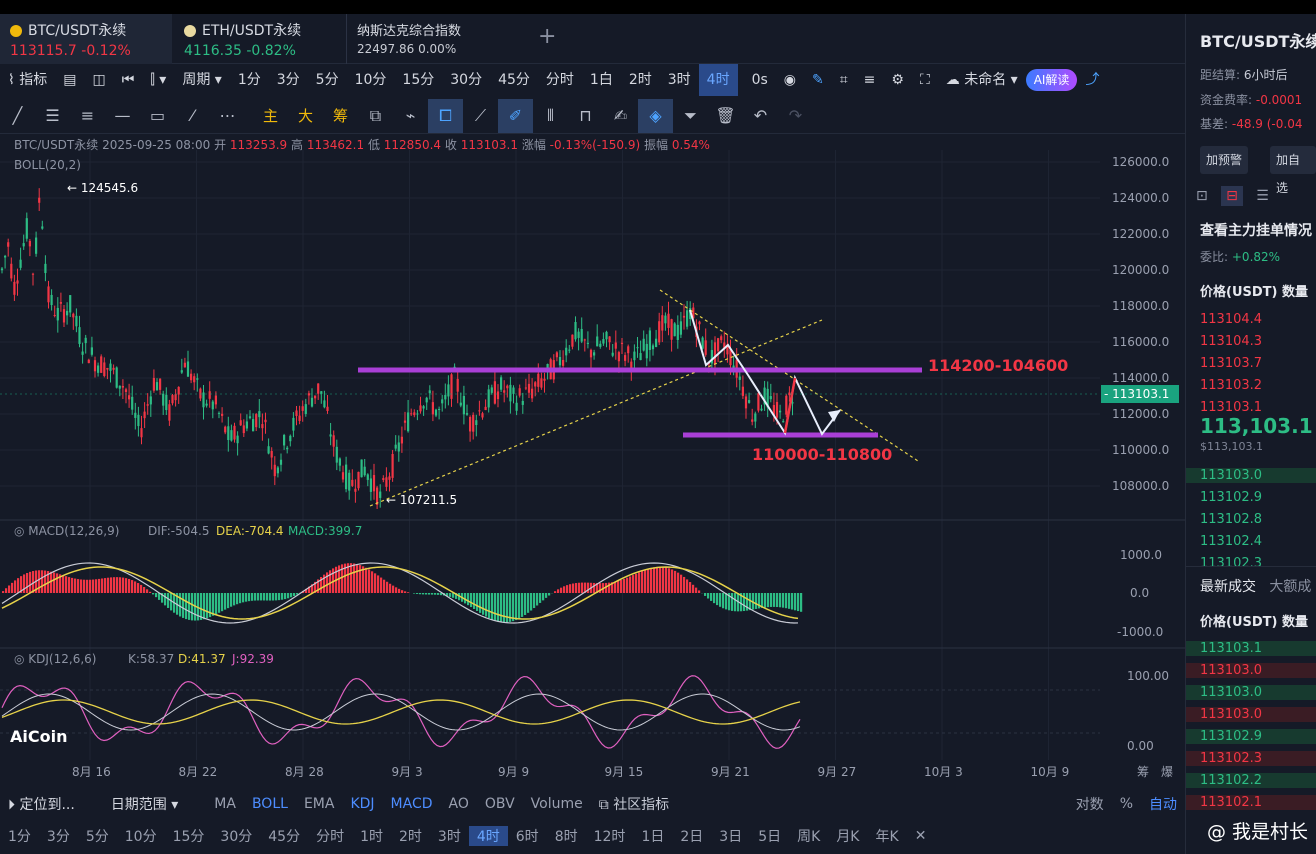 The image size is (1316, 854). I want to click on bottom-interval-7: 分时, so click(330, 837).